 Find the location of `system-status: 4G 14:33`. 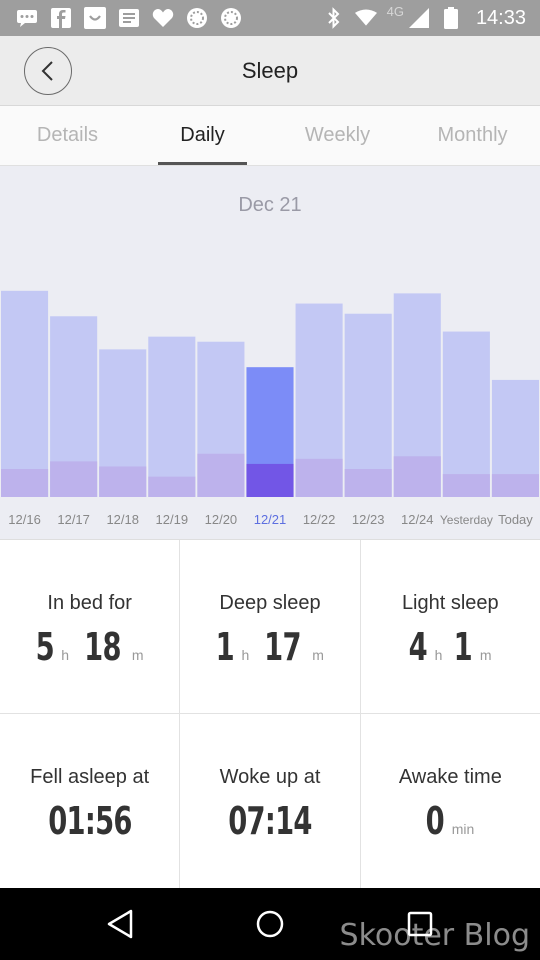

system-status: 4G 14:33 is located at coordinates (424, 16).